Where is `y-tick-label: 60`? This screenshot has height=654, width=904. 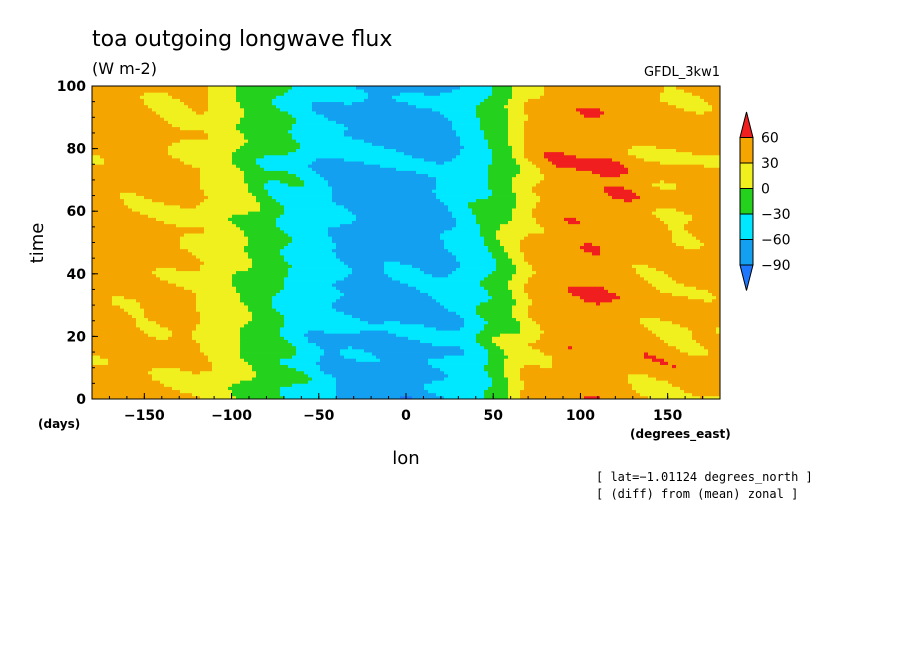 y-tick-label: 60 is located at coordinates (77, 212).